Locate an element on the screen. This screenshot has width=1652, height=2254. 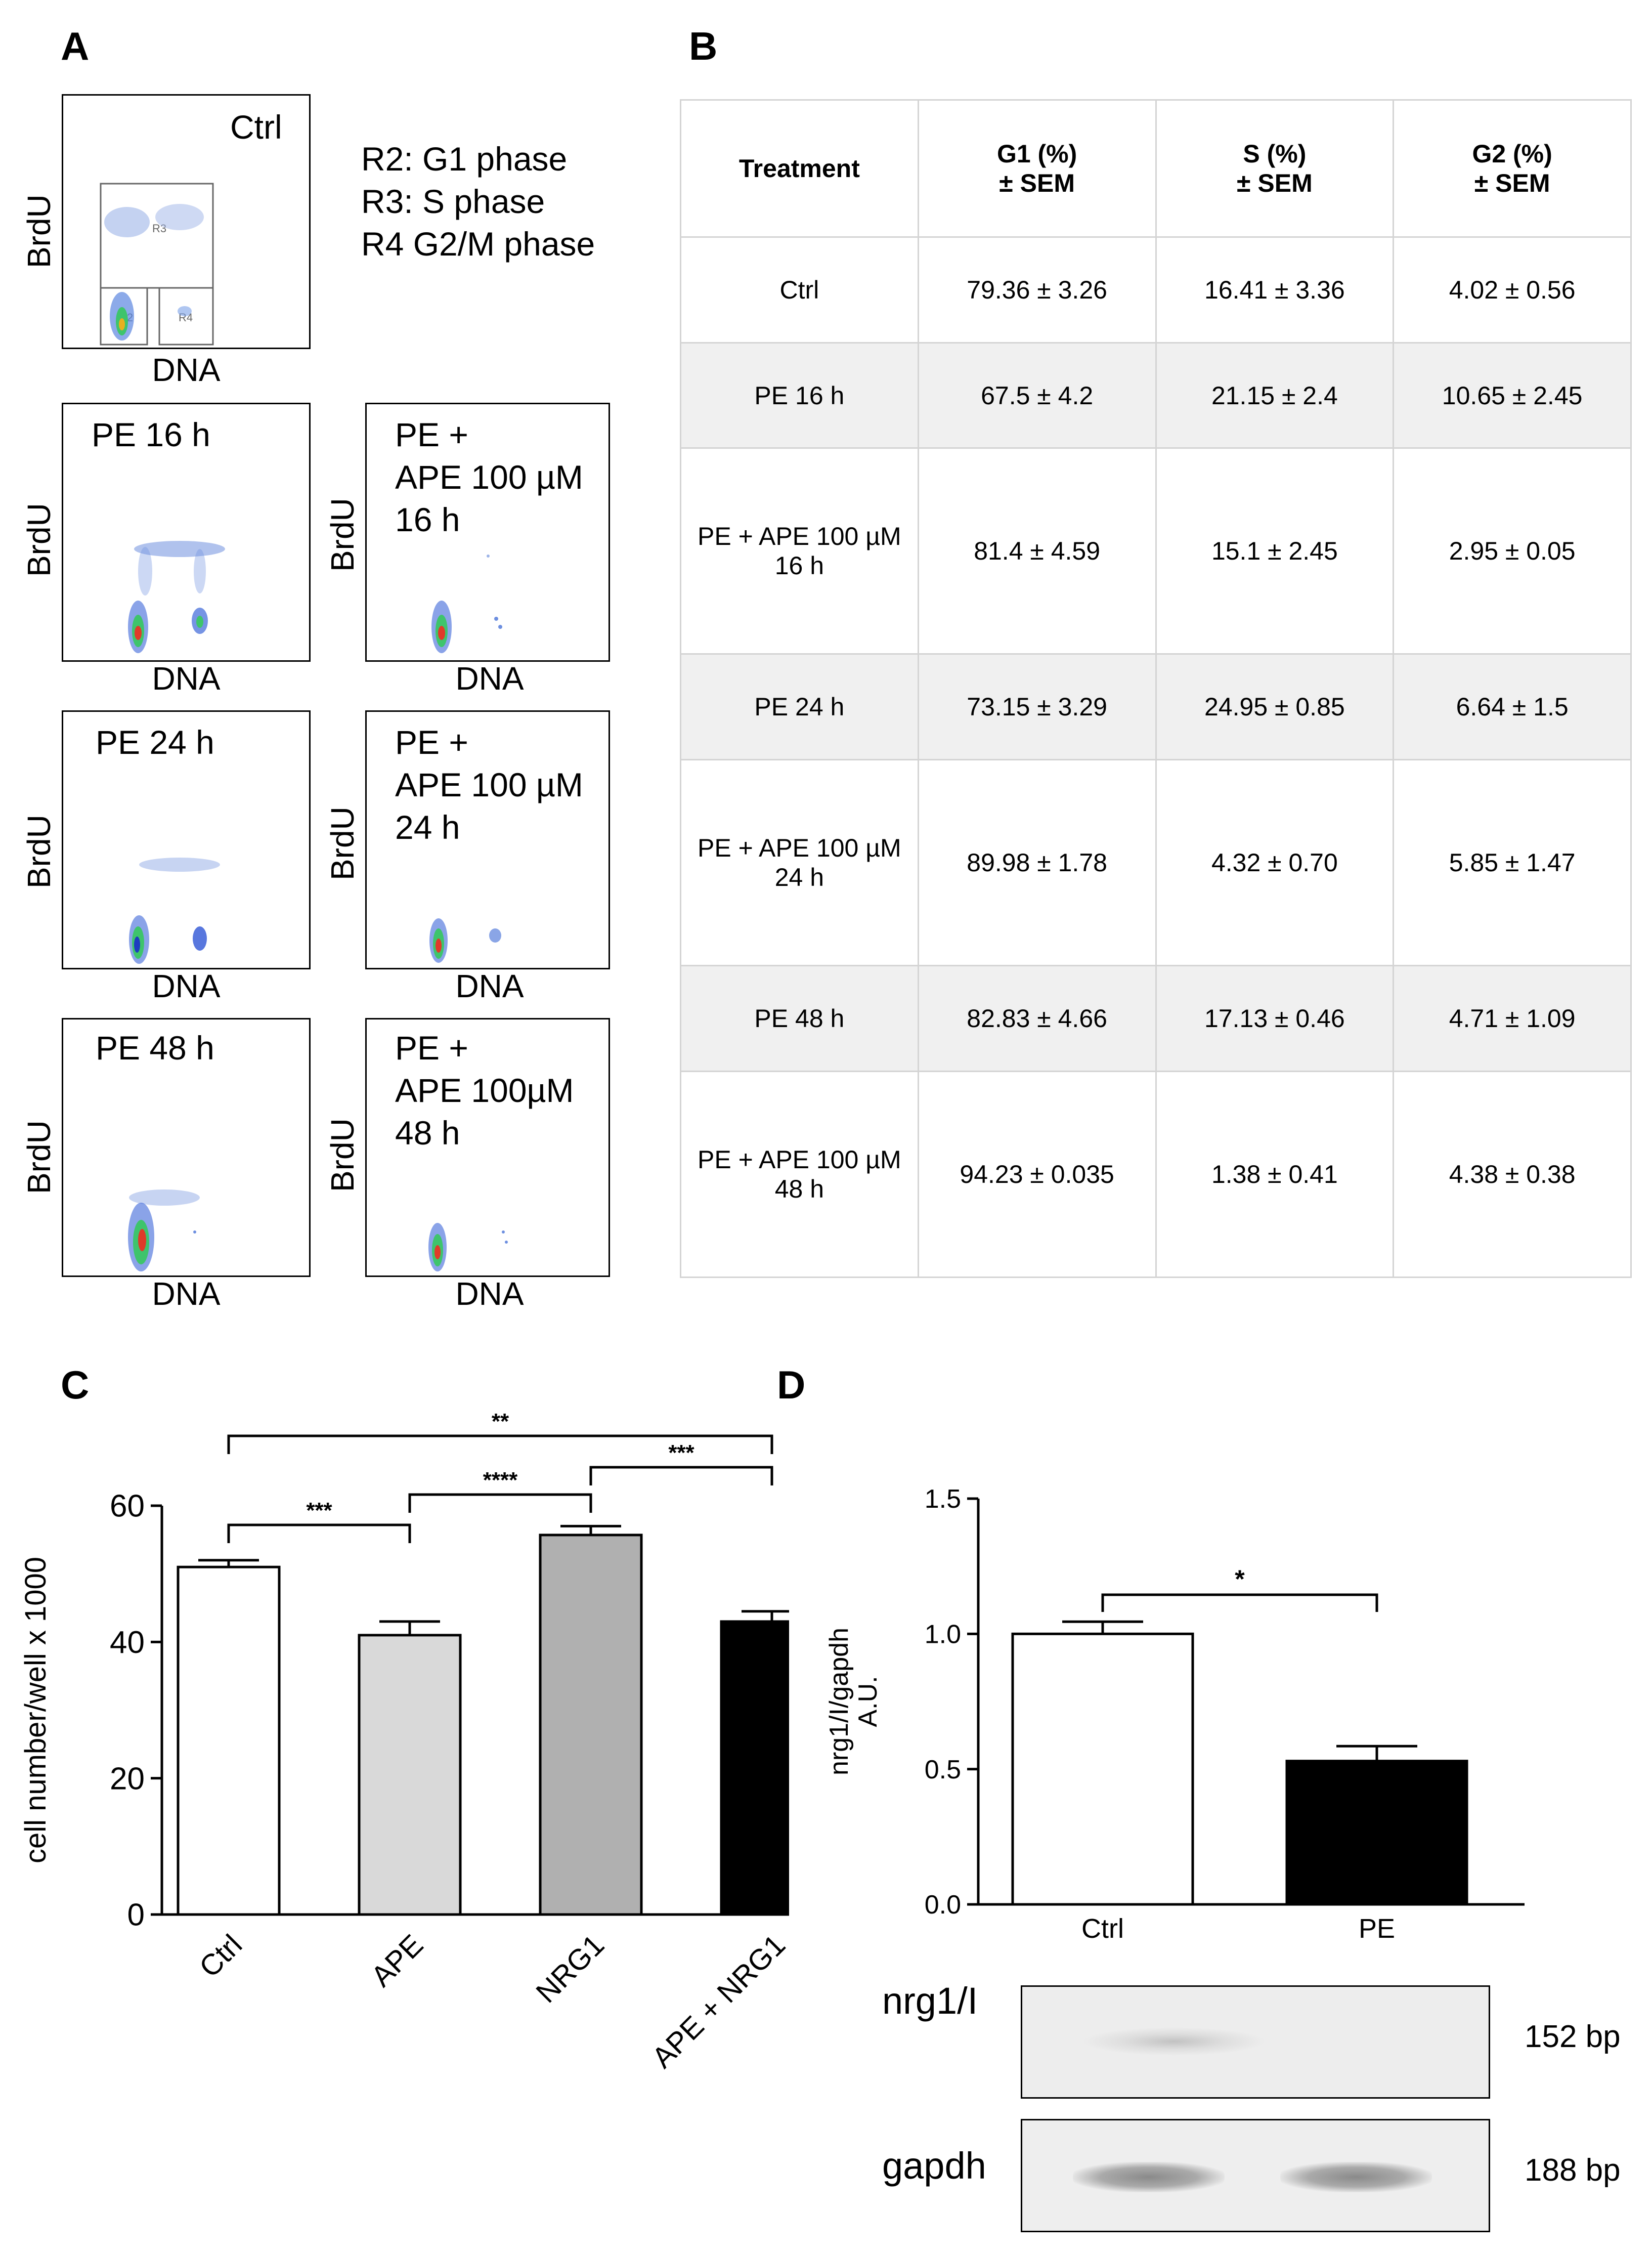
cell-g2: 2.95 ± 0.05 is located at coordinates (1512, 551).